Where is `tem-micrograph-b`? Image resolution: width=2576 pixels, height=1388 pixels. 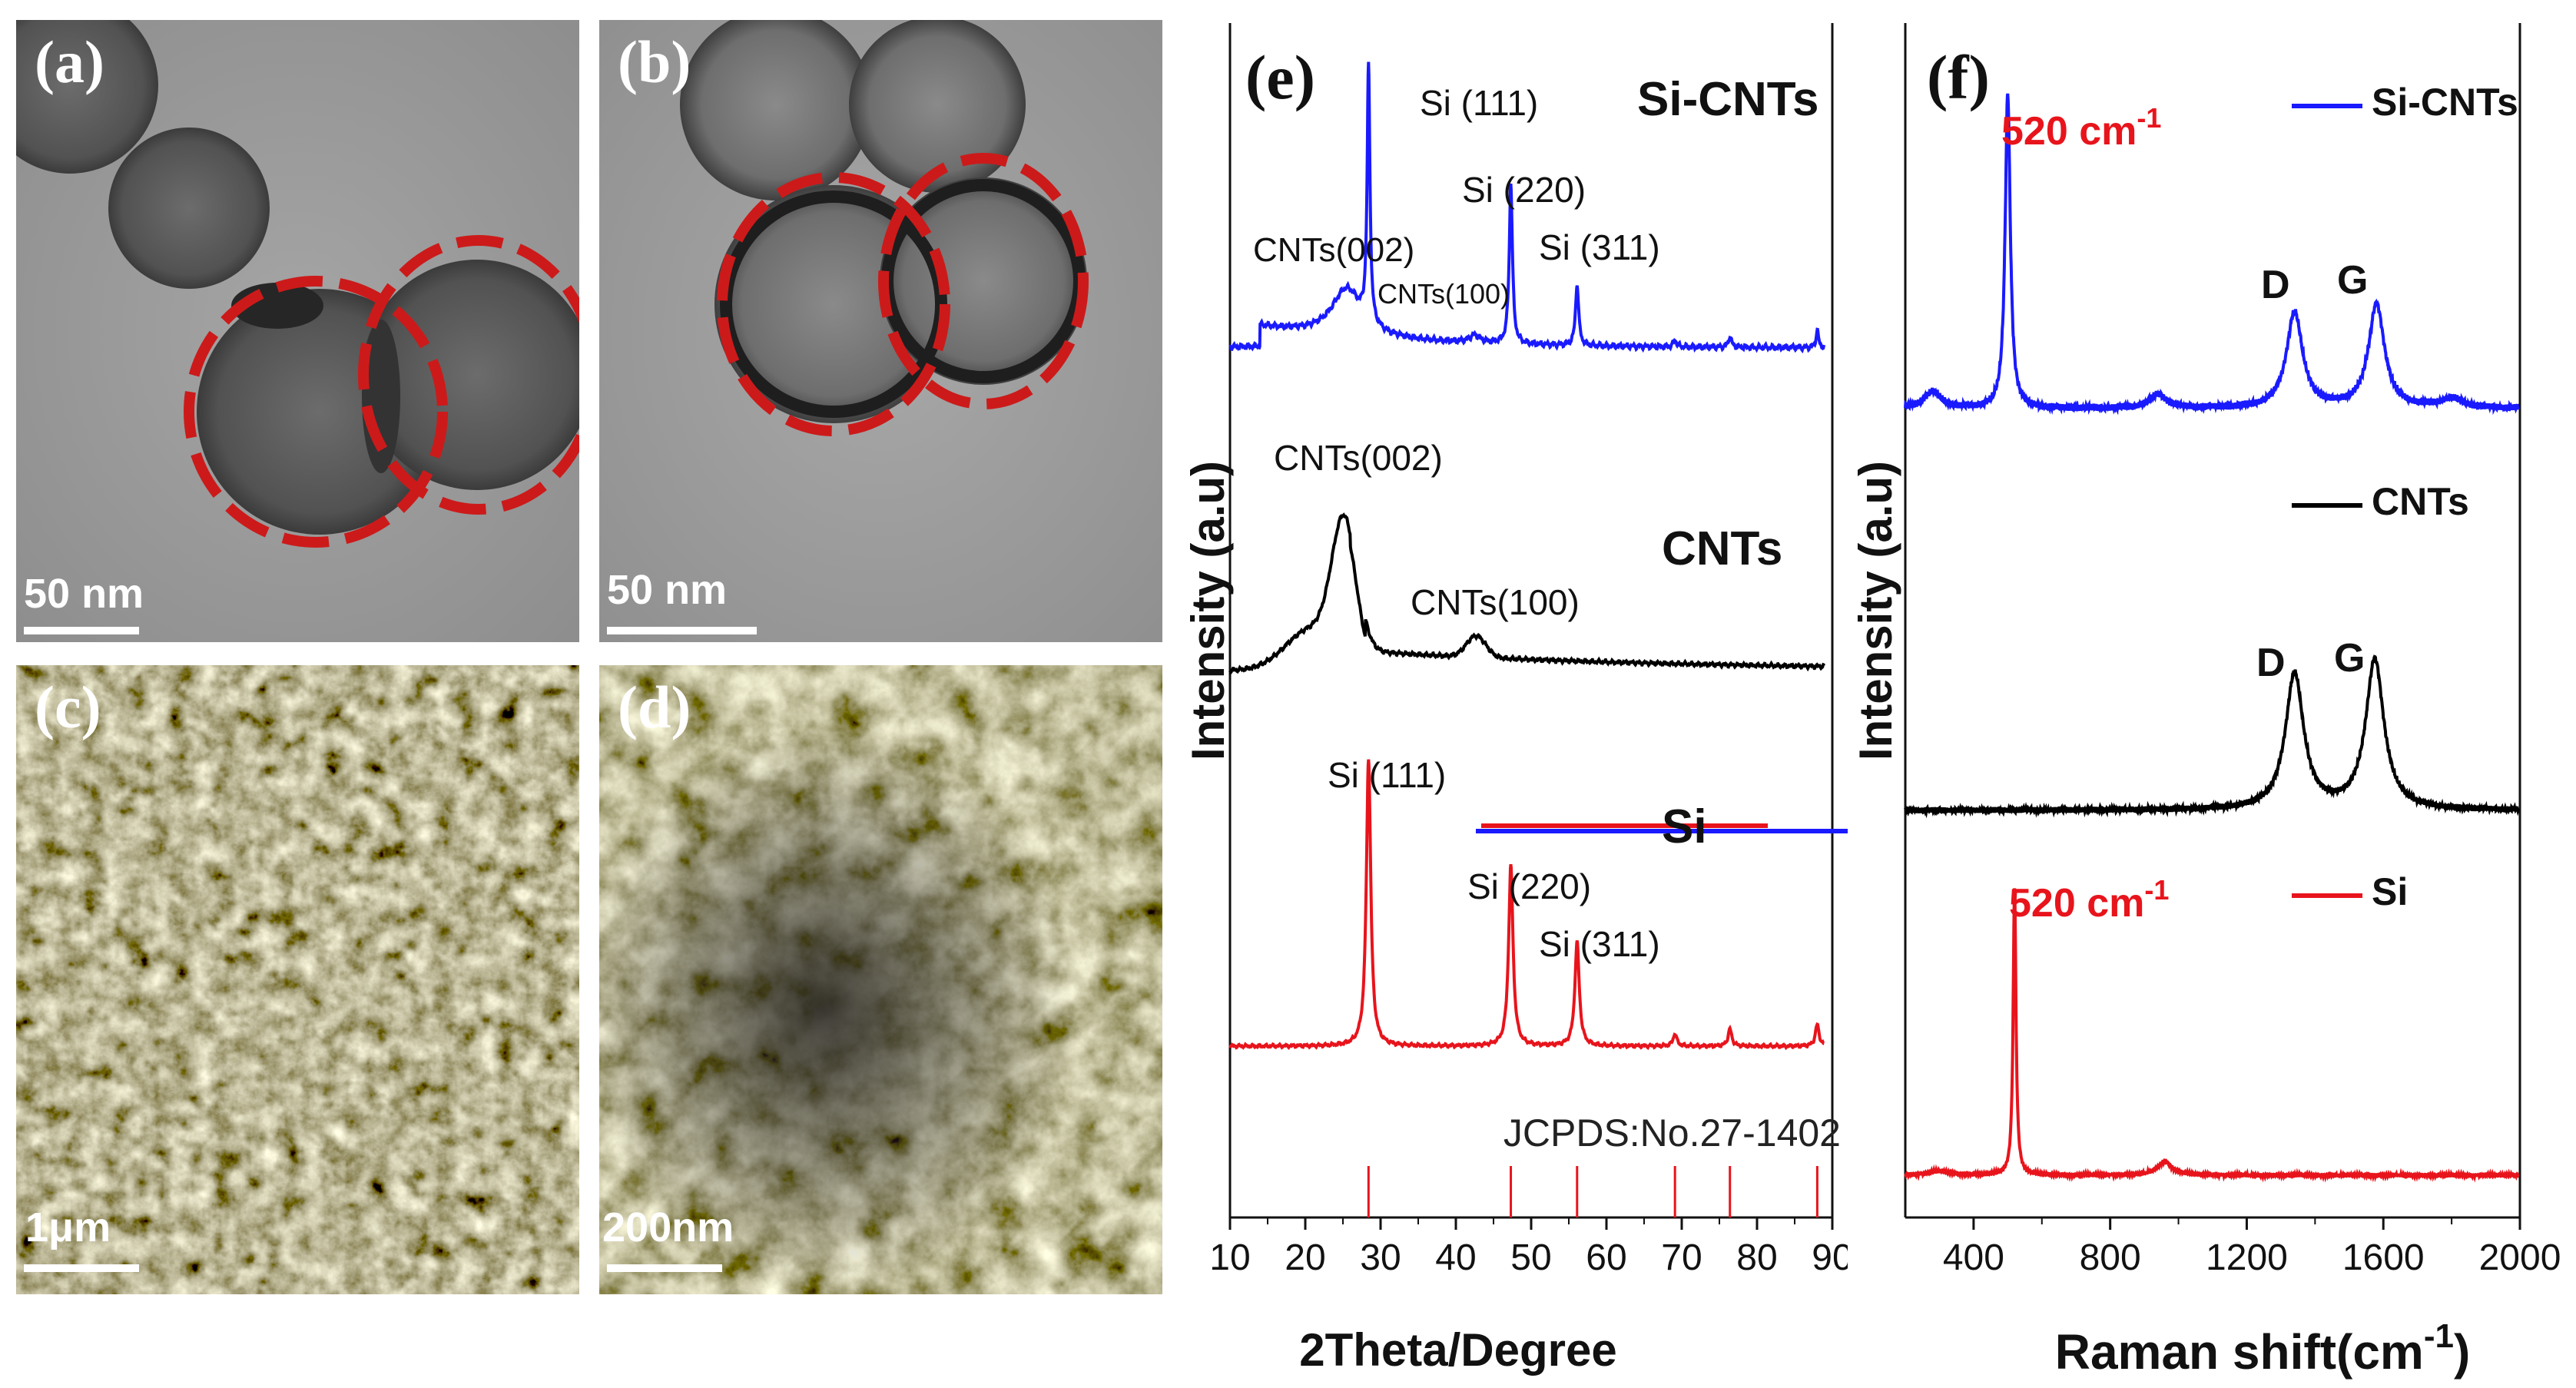
tem-micrograph-b is located at coordinates (880, 331).